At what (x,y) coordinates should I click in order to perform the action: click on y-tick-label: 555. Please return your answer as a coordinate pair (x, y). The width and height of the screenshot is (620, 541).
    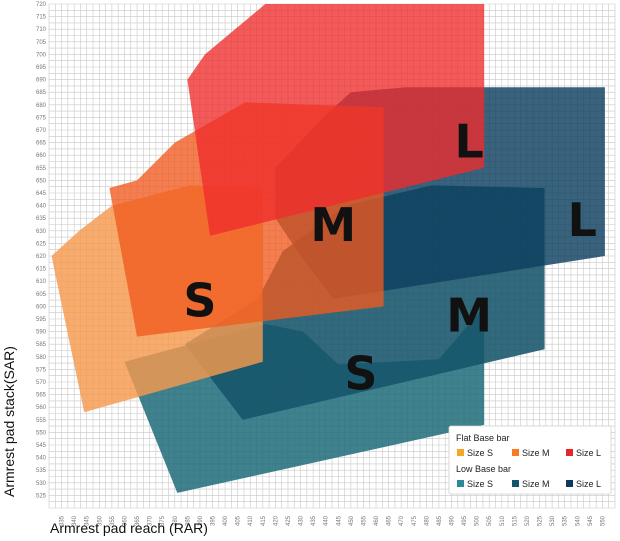
    Looking at the image, I should click on (41, 421).